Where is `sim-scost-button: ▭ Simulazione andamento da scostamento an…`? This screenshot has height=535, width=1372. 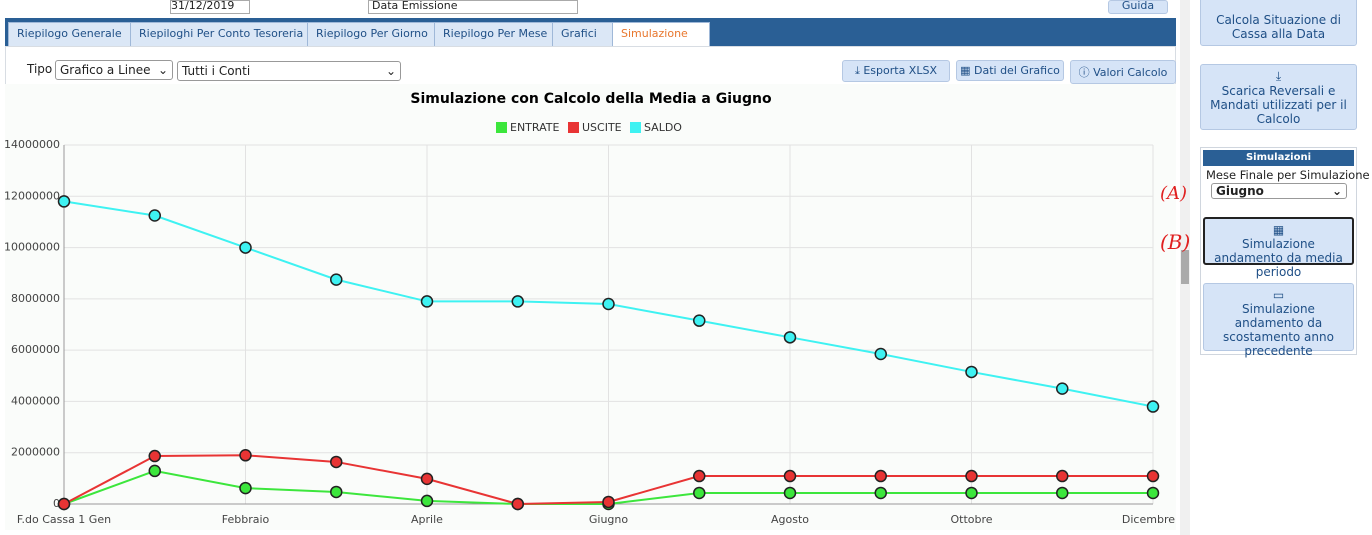 sim-scost-button: ▭ Simulazione andamento da scostamento an… is located at coordinates (1278, 320).